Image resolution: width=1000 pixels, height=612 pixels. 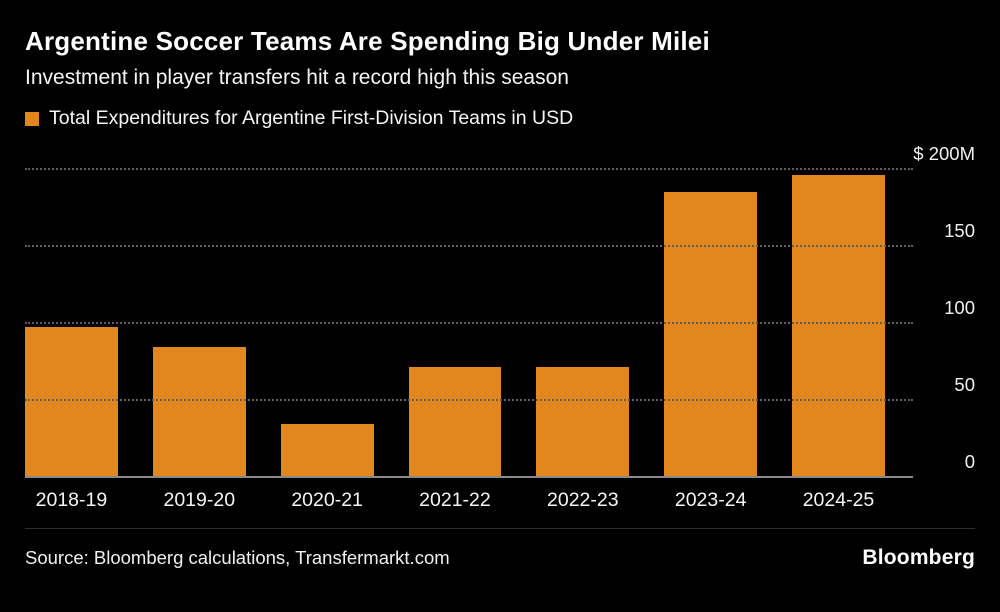 I want to click on x-tick-label: 2020-21, so click(x=327, y=500).